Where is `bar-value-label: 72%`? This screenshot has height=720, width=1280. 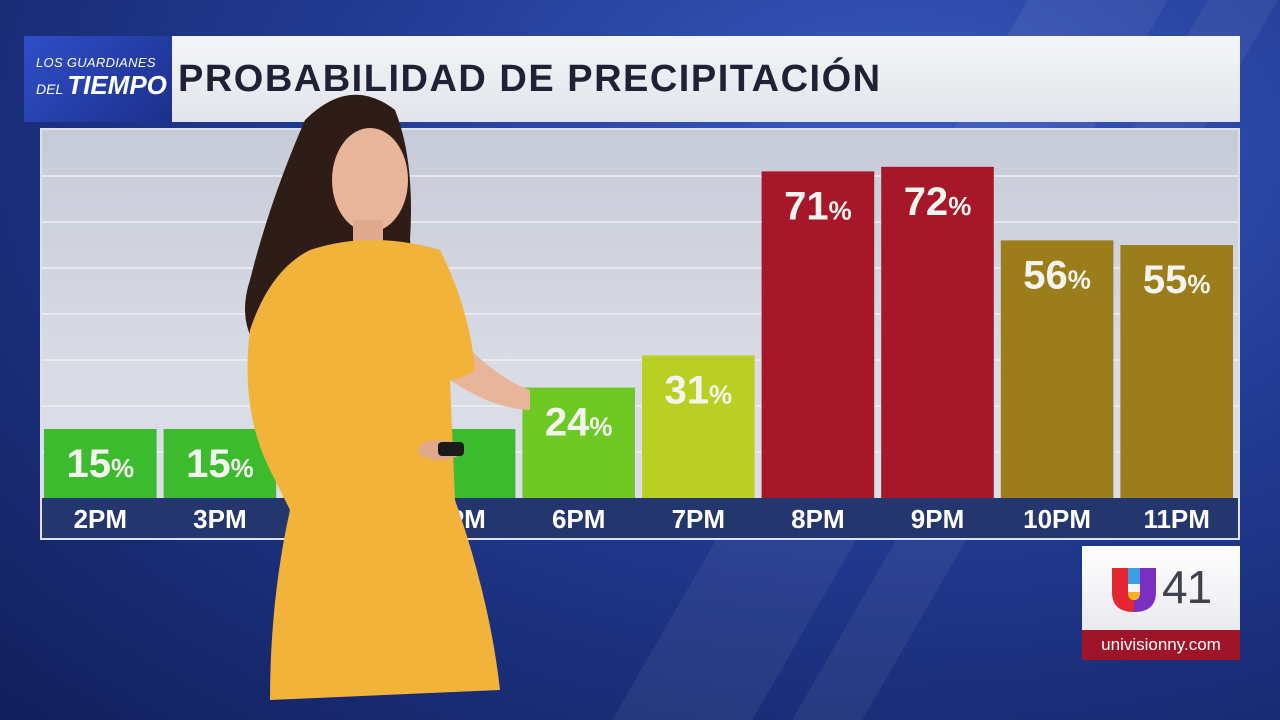
bar-value-label: 72% is located at coordinates (938, 202).